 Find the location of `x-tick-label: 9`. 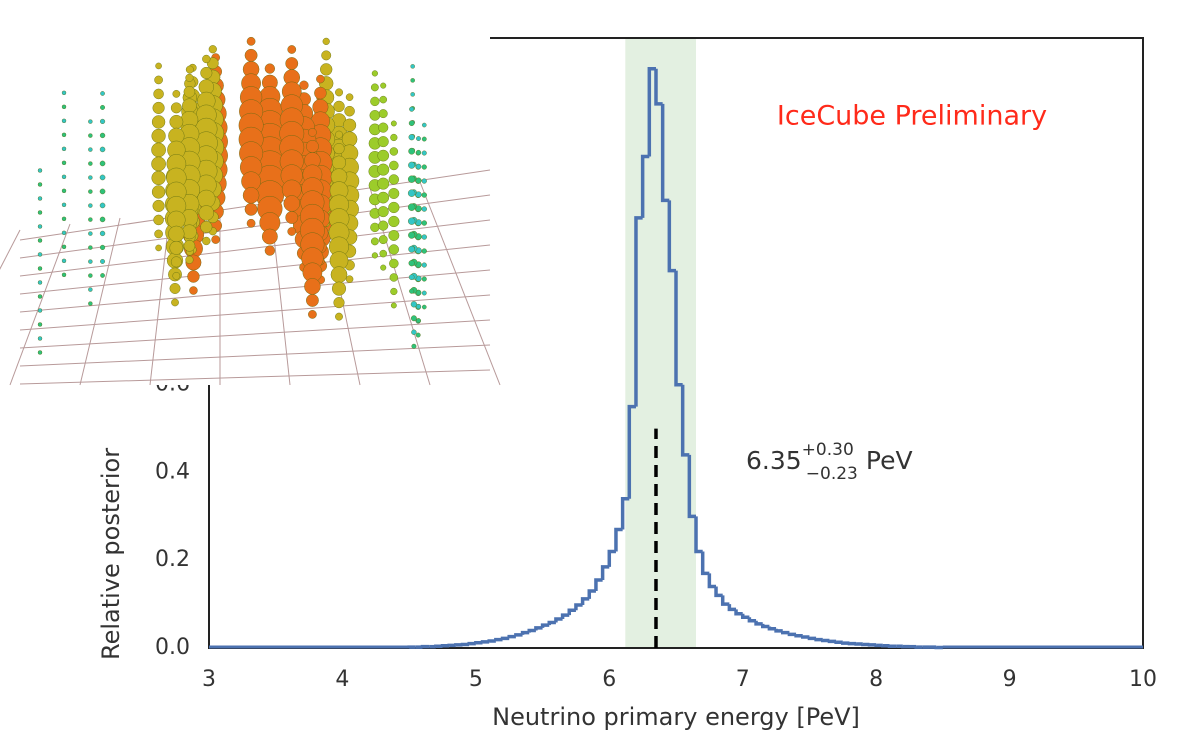

x-tick-label: 9 is located at coordinates (1010, 679).